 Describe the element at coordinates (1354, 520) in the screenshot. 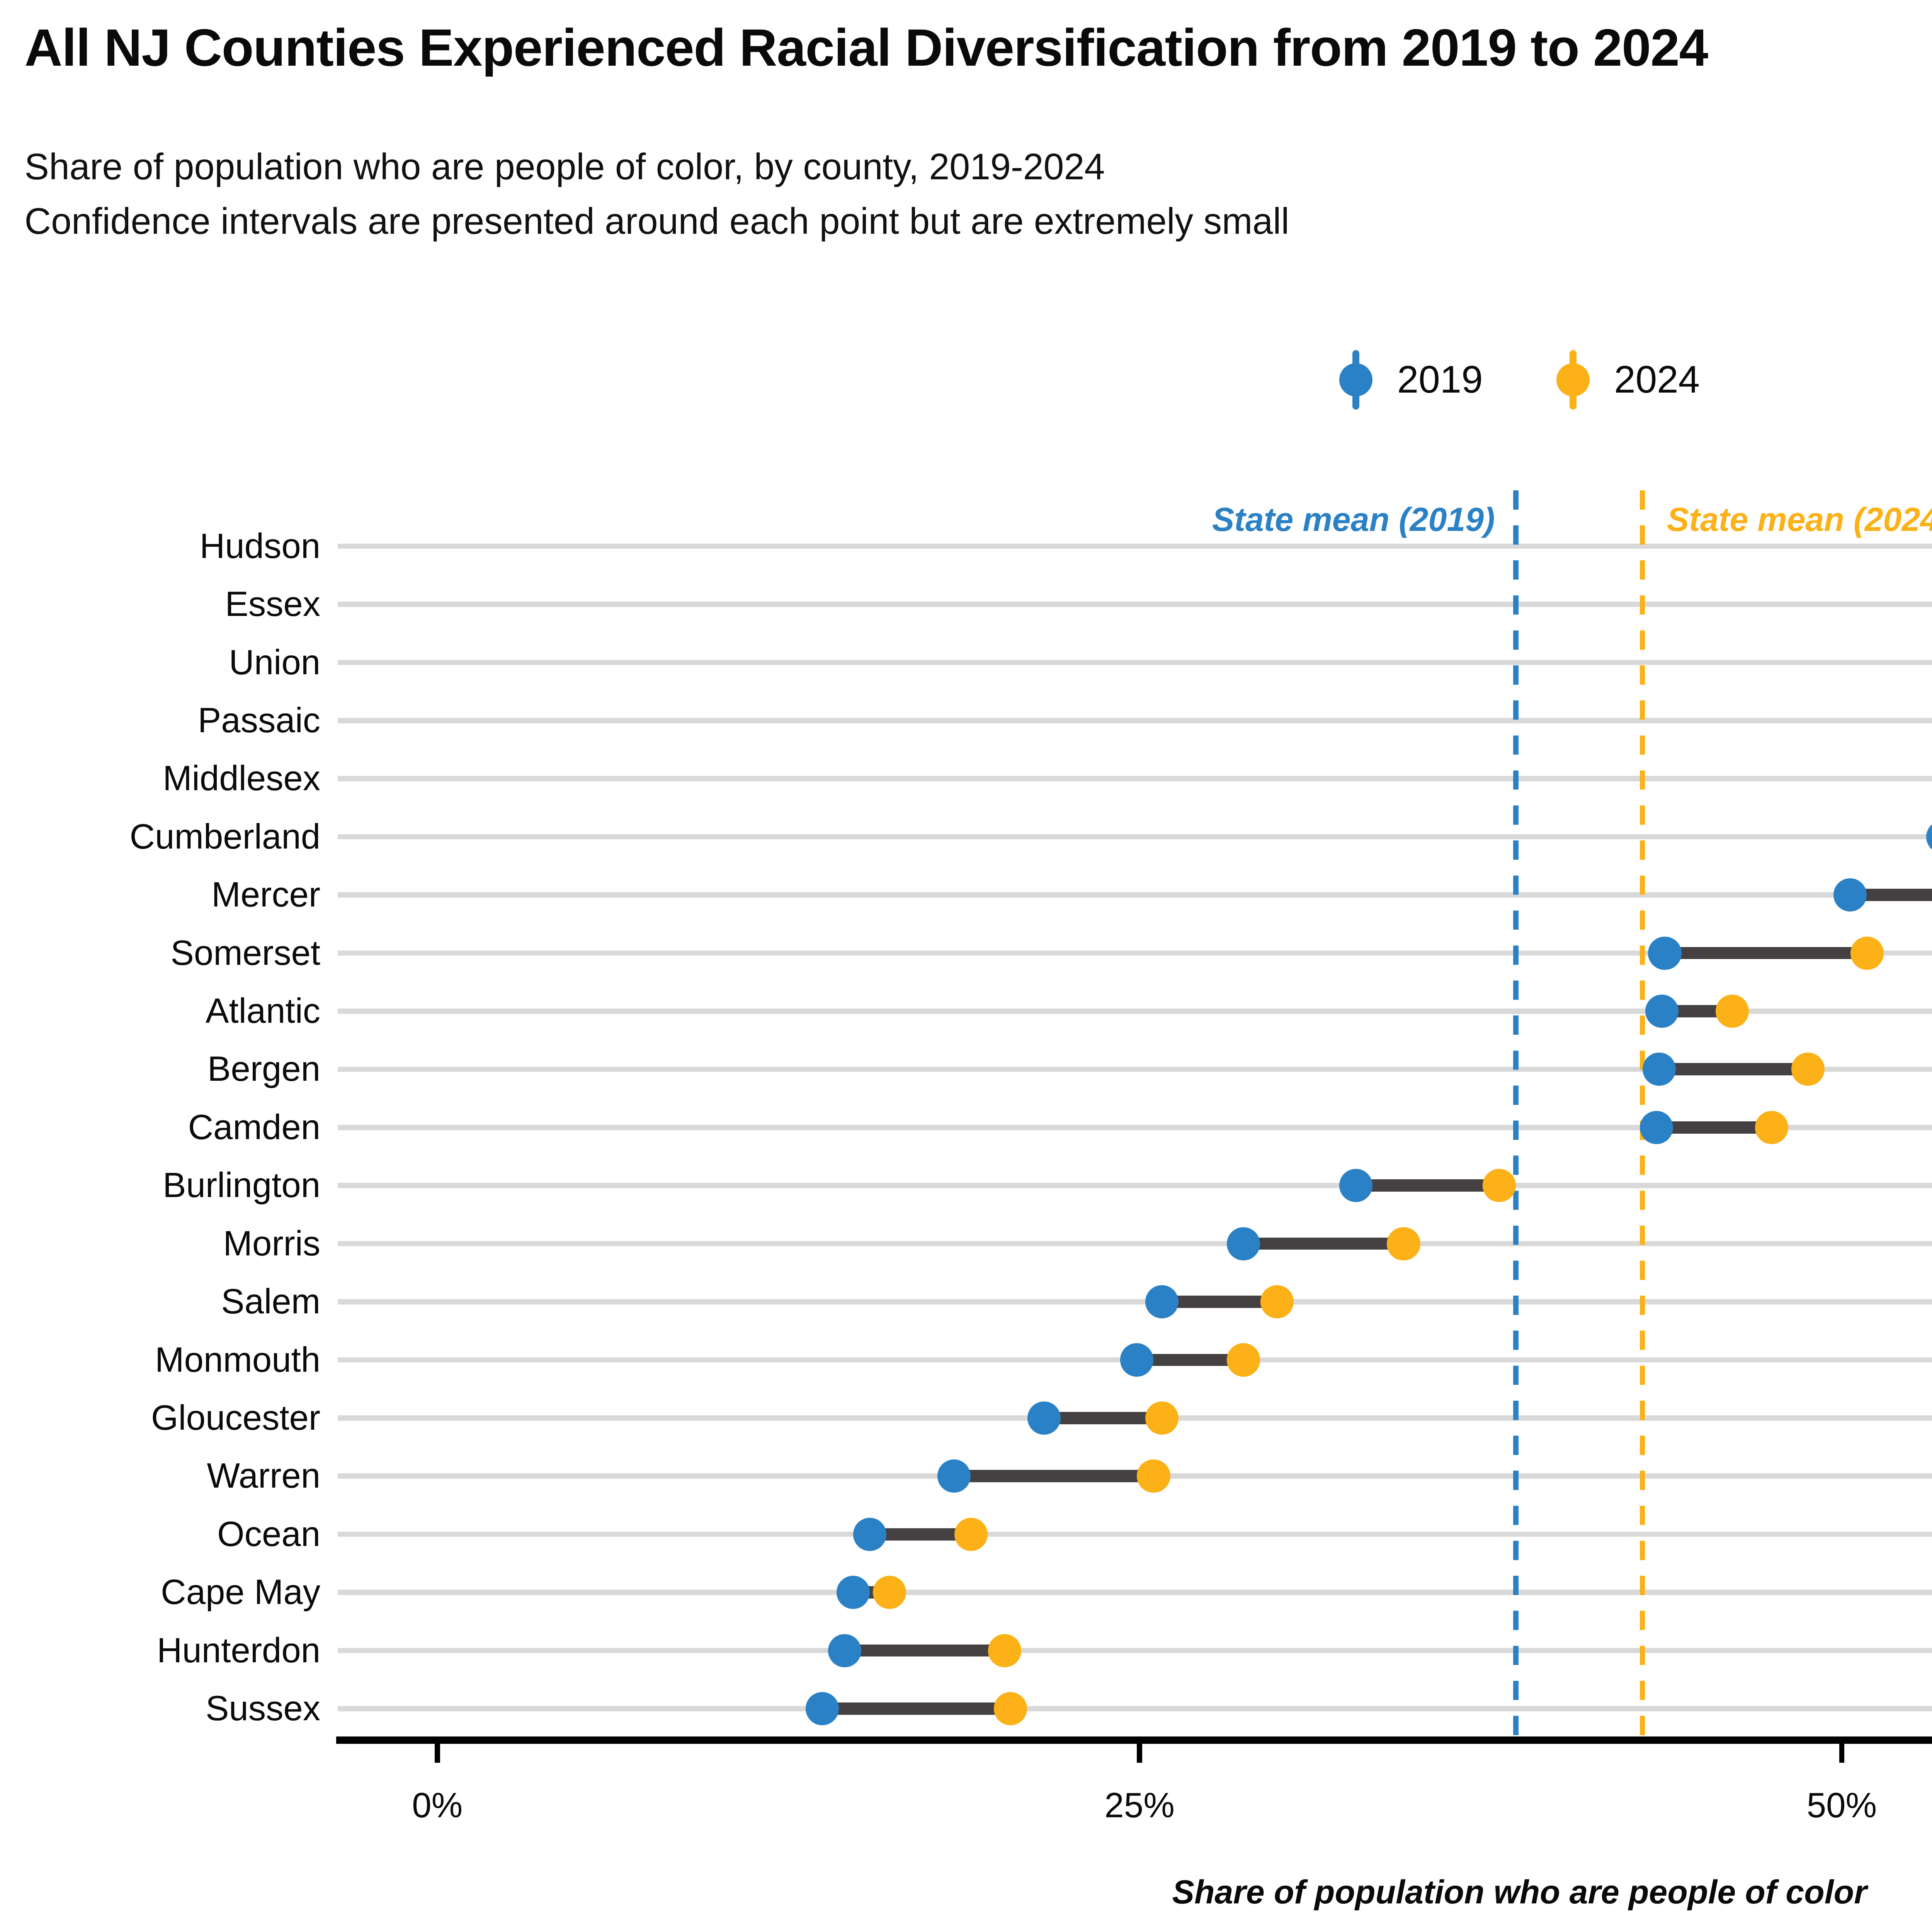

I see `state-mean-label-2019: State mean (2019)` at that location.